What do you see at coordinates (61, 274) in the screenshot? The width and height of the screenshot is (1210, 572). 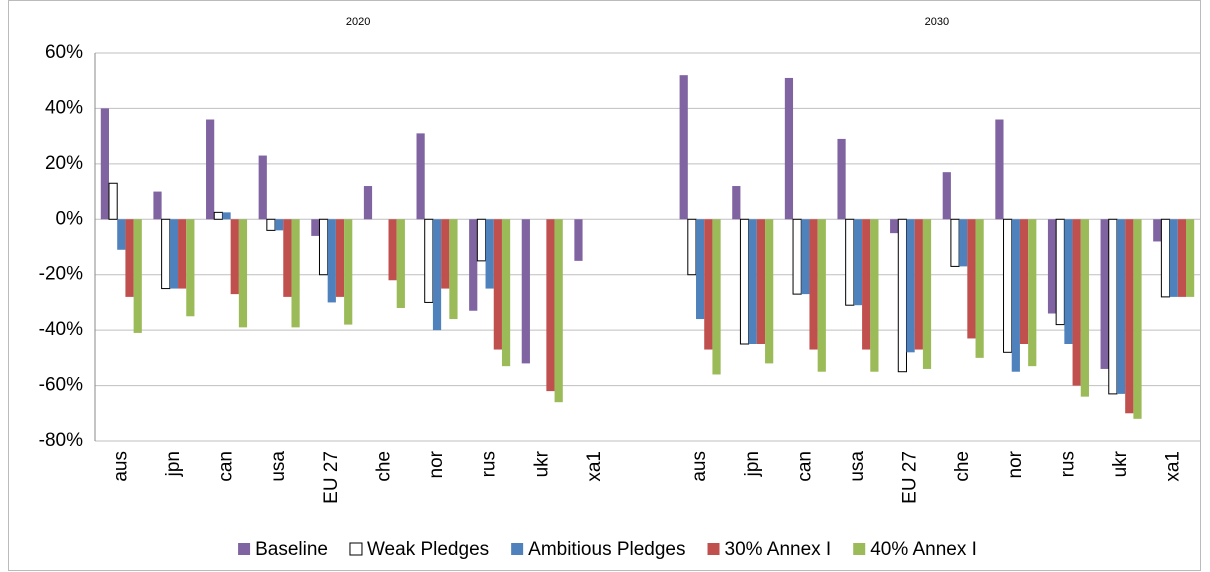 I see `y-tick-label: -20%` at bounding box center [61, 274].